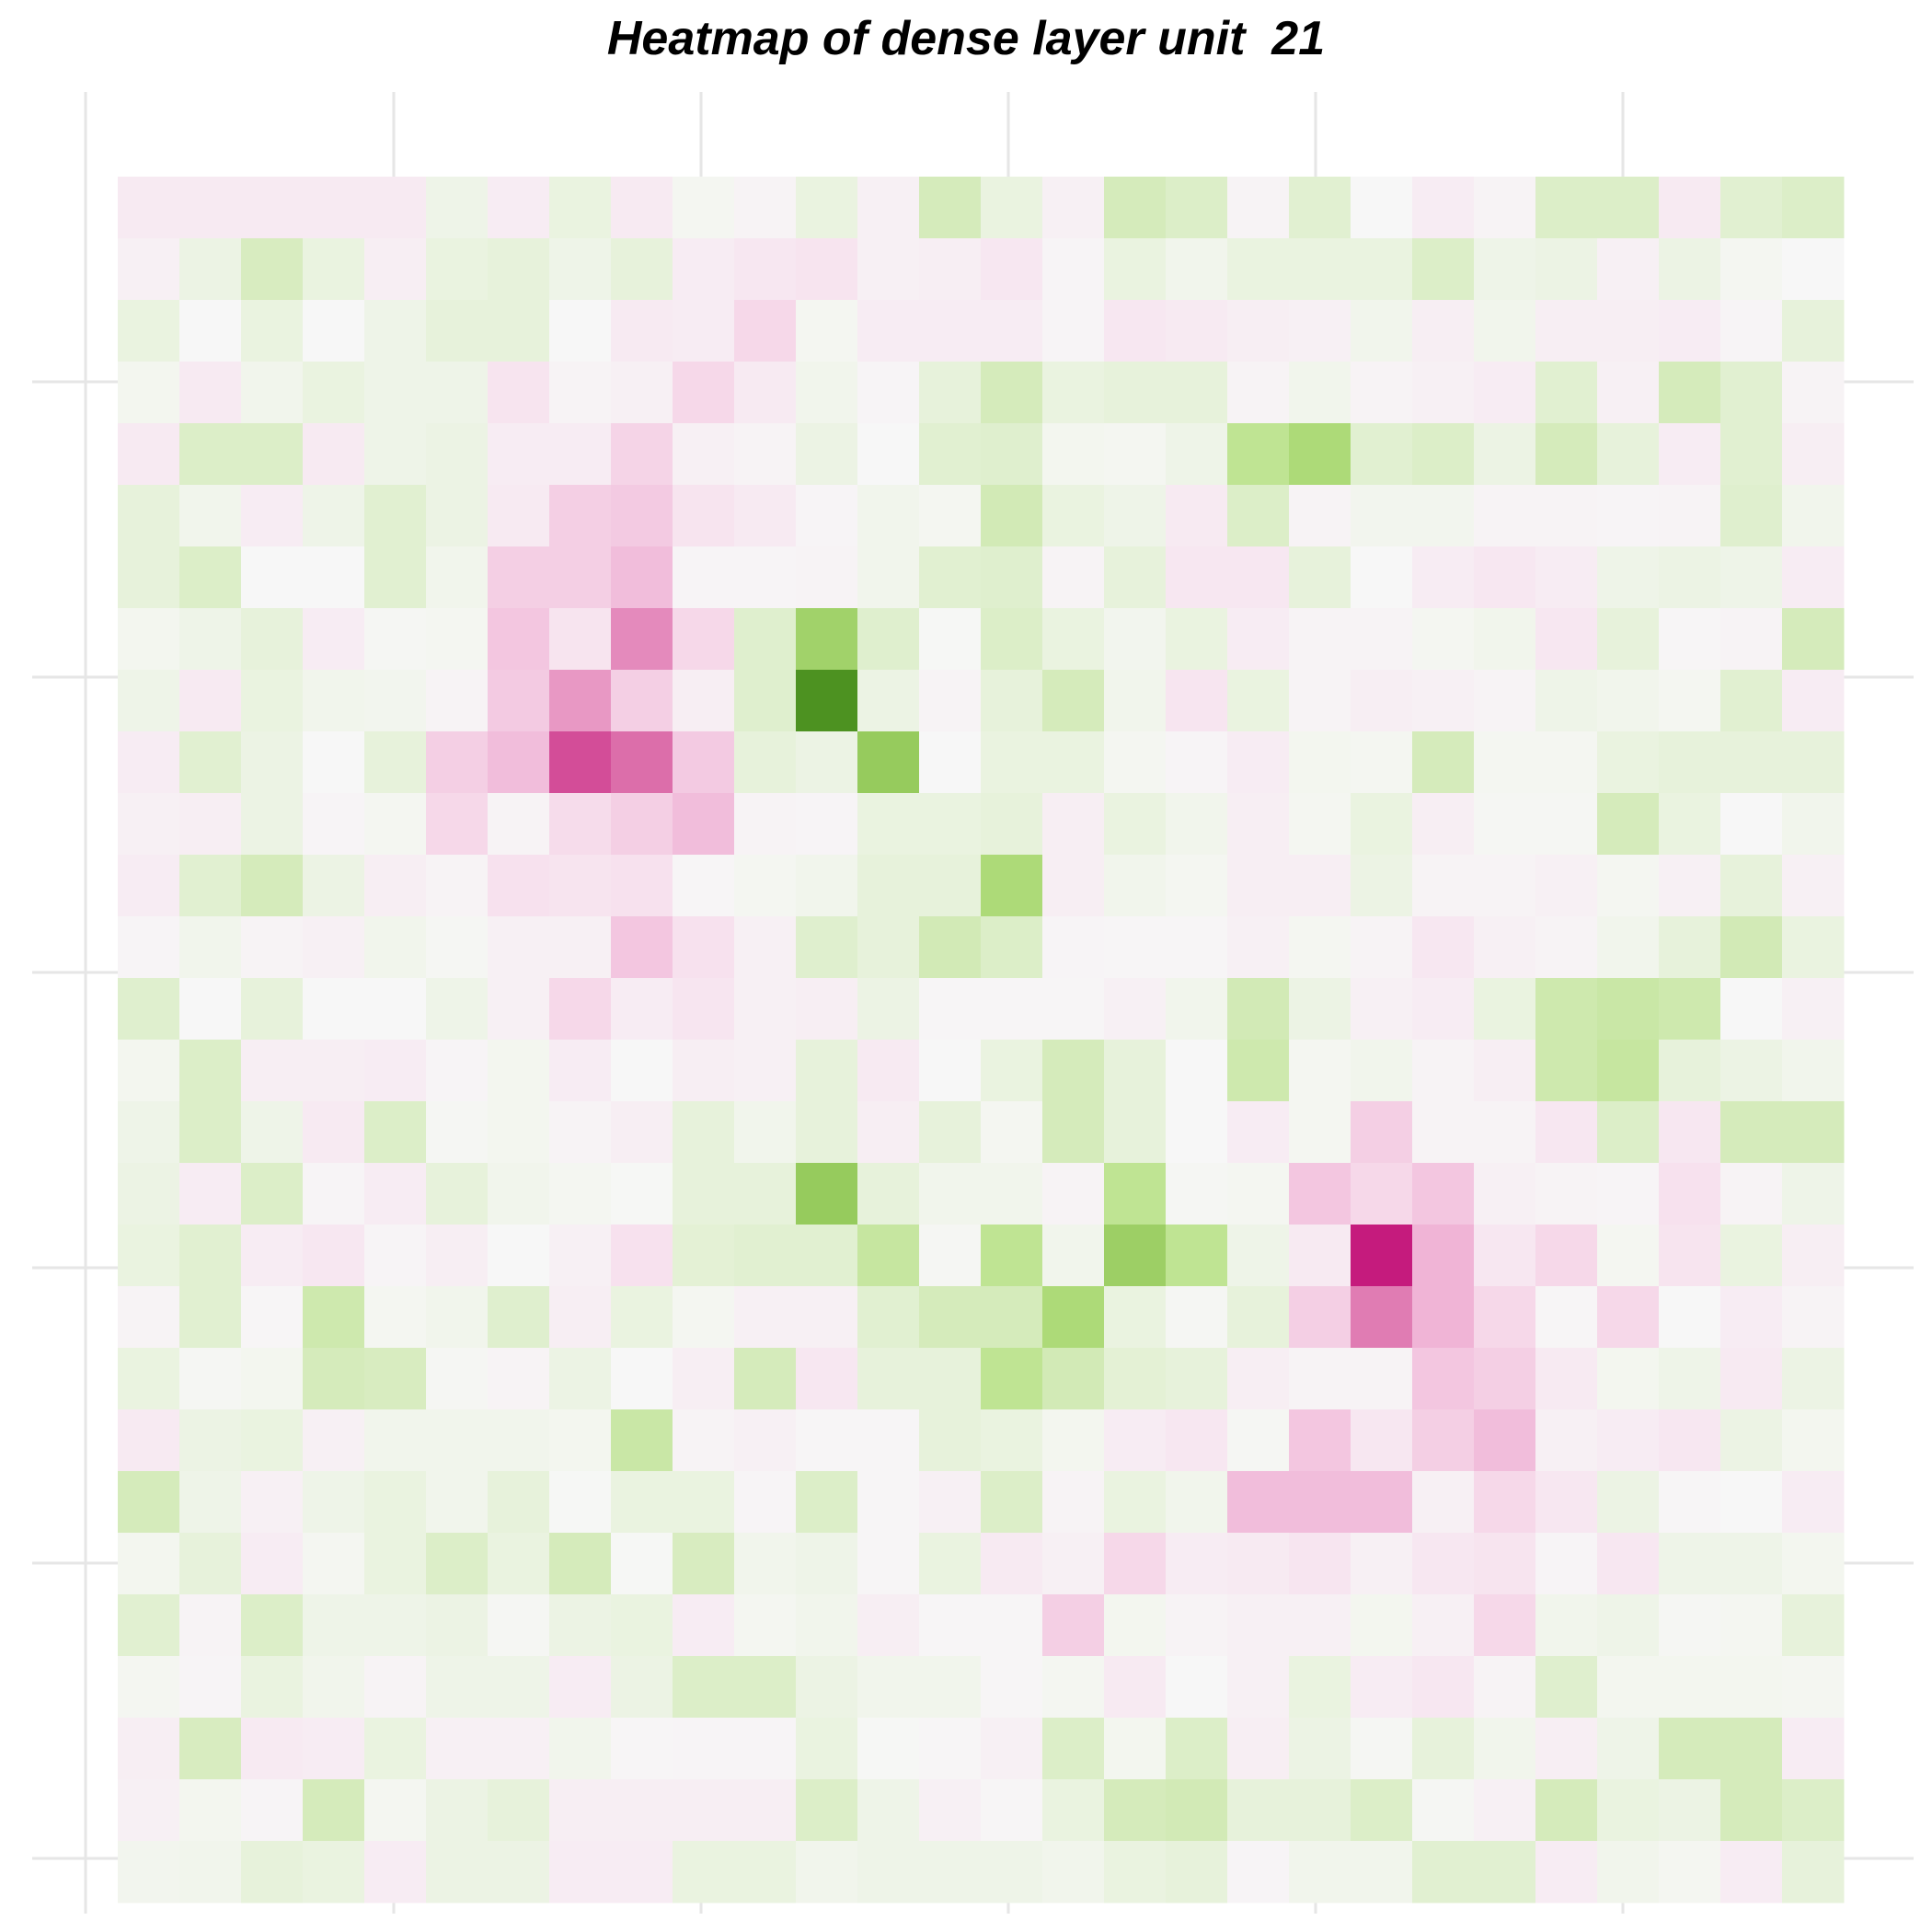 This screenshot has height=1932, width=1932. What do you see at coordinates (1690, 1194) in the screenshot?
I see `heatmap-cell-r17-c26` at bounding box center [1690, 1194].